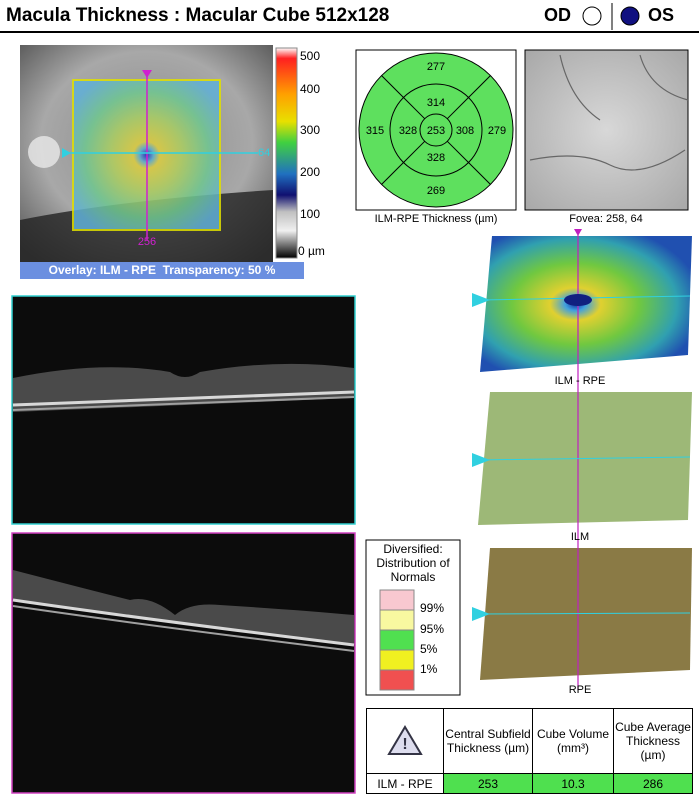 This screenshot has height=803, width=699. Describe the element at coordinates (580, 537) in the screenshot. I see `surface-label: ILM` at that location.